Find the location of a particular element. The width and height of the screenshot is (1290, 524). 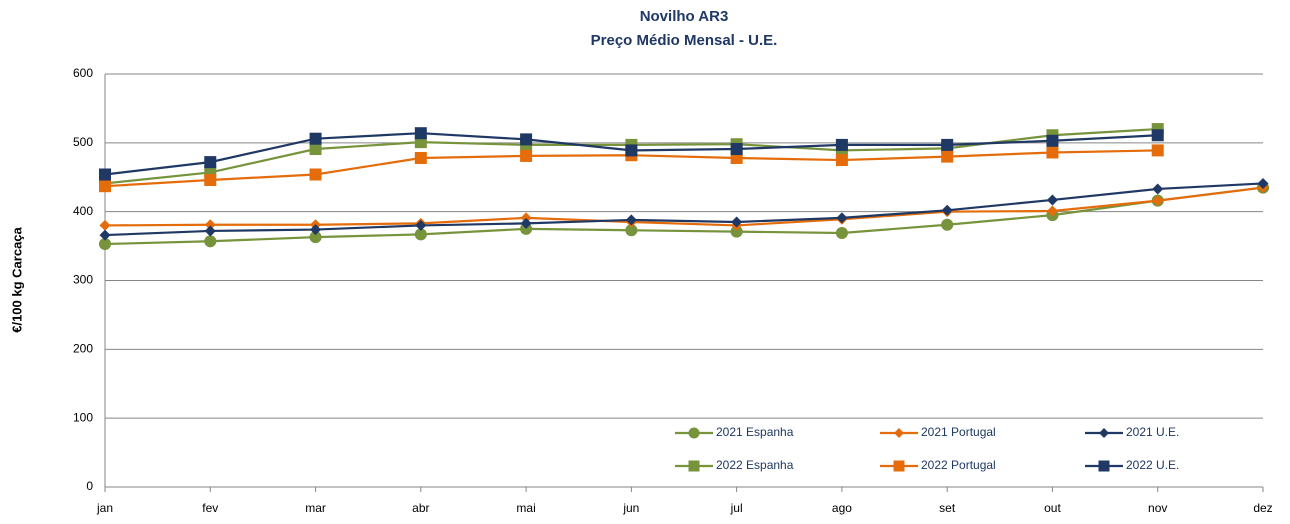

x-tick-label: abr is located at coordinates (420, 508).